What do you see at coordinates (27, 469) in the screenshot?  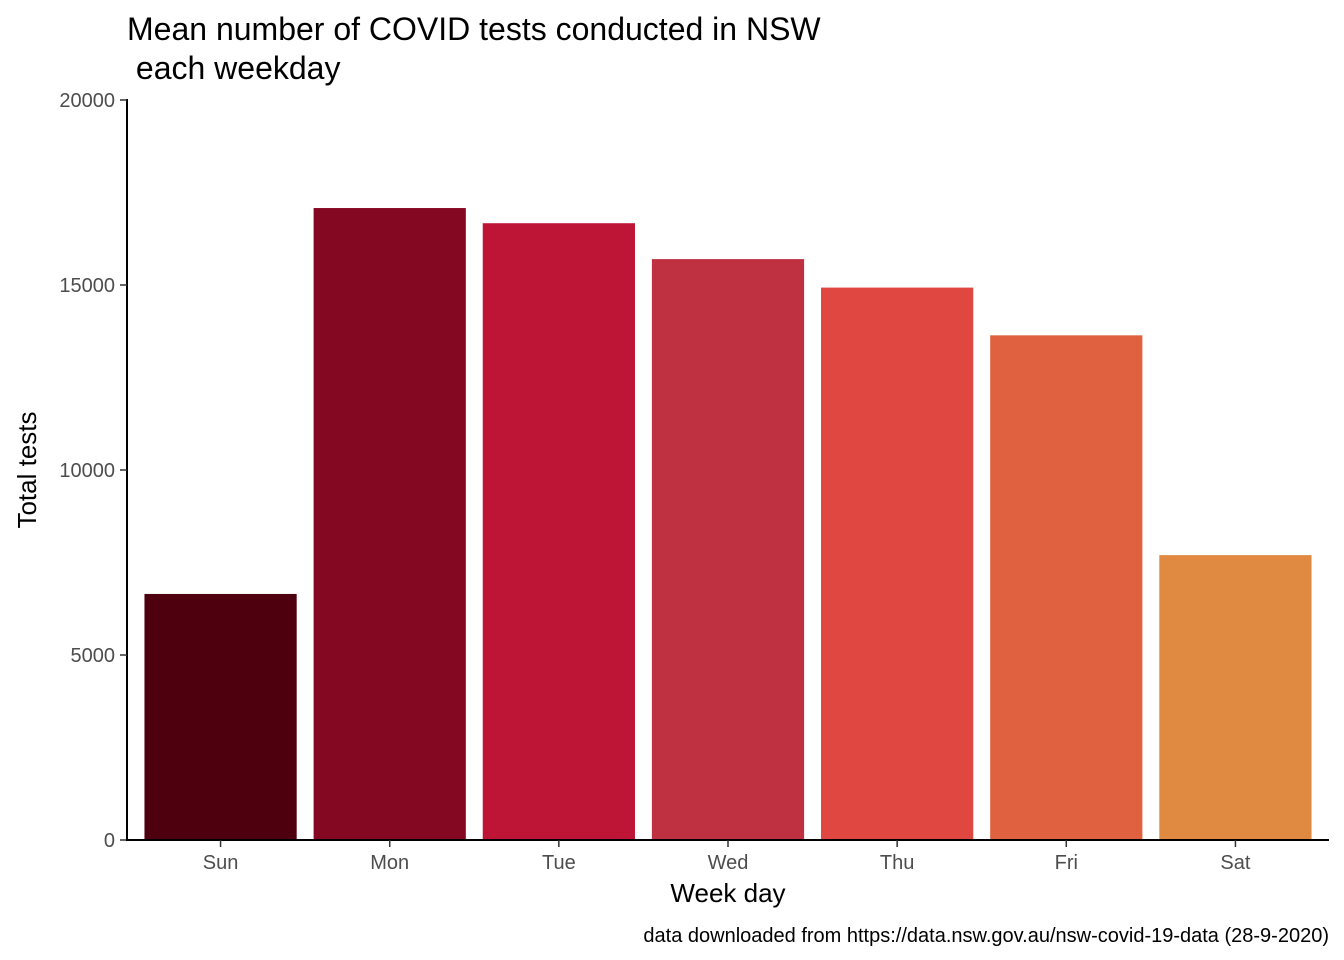 I see `y-axis-title: Total tests` at bounding box center [27, 469].